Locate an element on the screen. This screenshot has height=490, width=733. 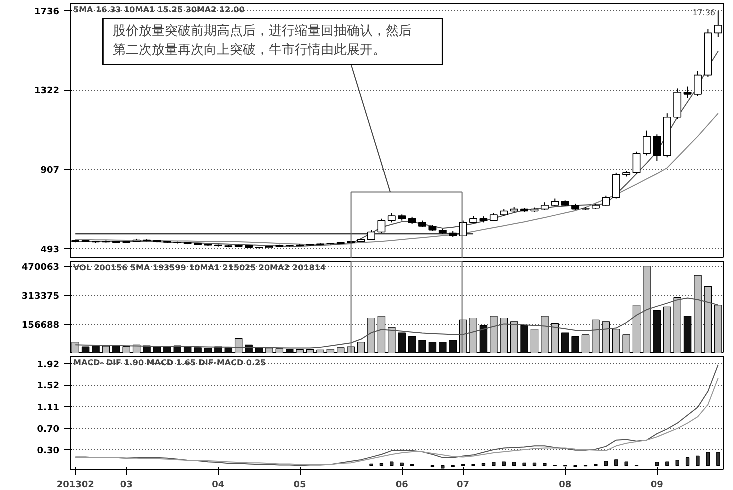
x-tick-label: 07 is located at coordinates (463, 485).